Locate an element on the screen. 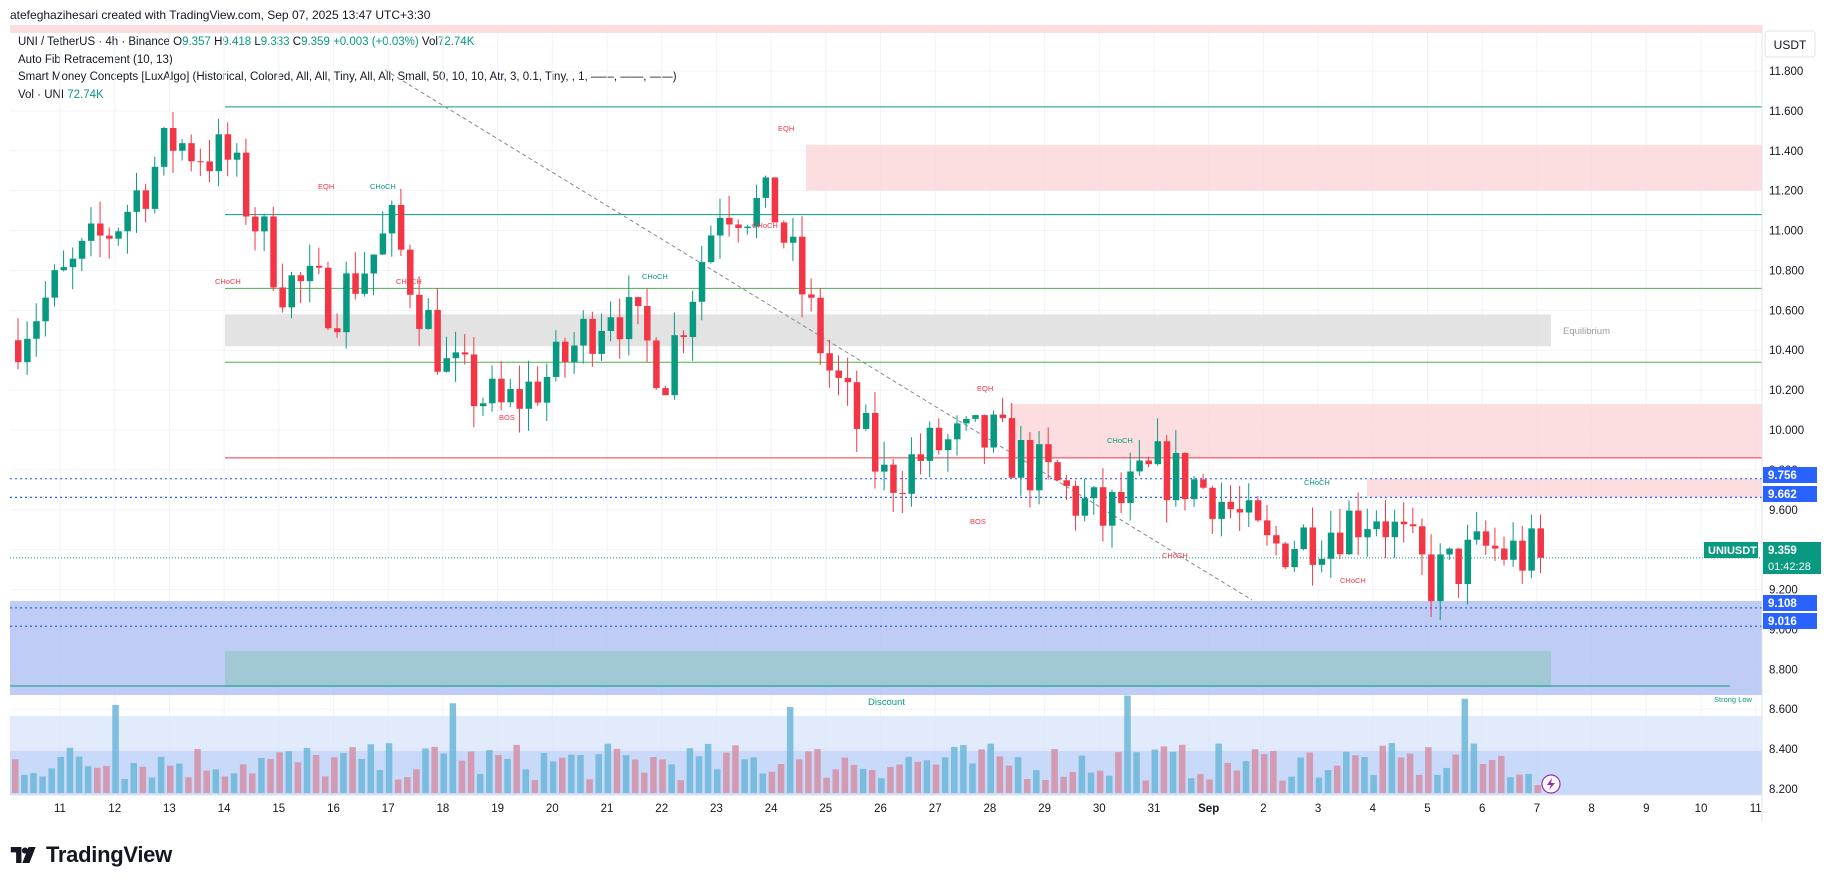 This screenshot has height=883, width=1835. date-tick-label: 24 is located at coordinates (771, 809).